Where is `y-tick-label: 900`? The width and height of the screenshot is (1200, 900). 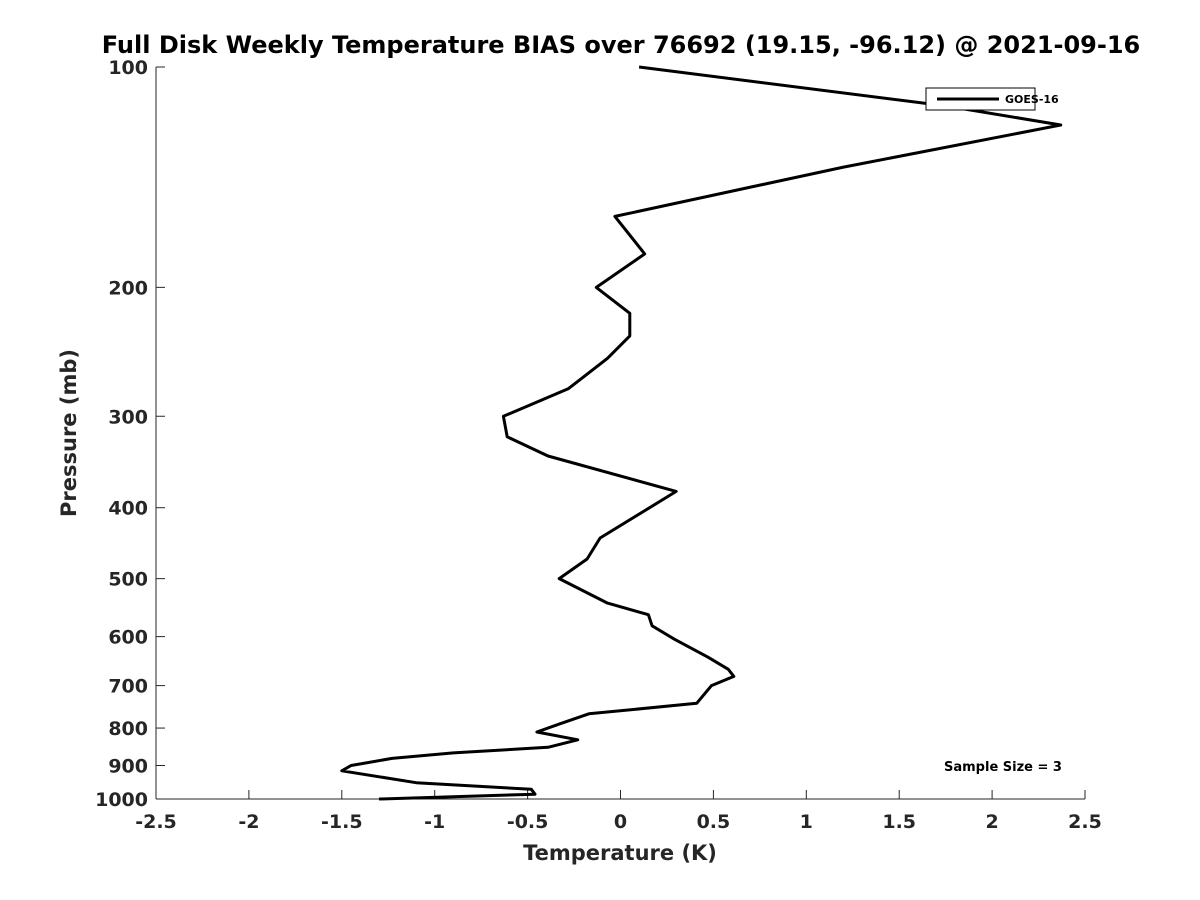
y-tick-label: 900 is located at coordinates (128, 767).